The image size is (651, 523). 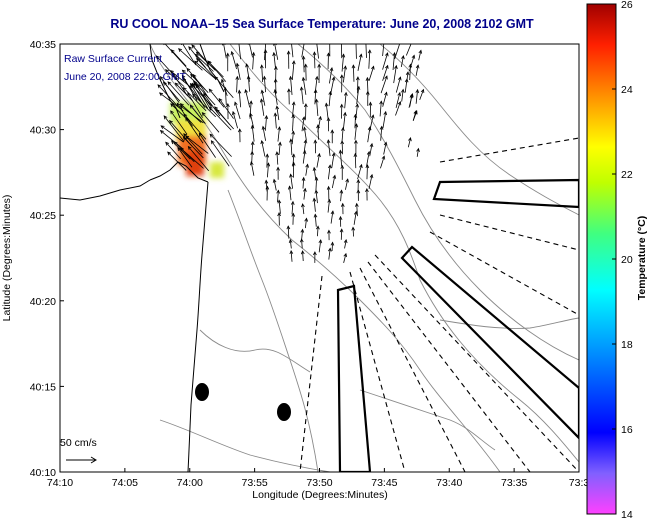 What do you see at coordinates (254, 483) in the screenshot?
I see `x-tick-label: 73:55` at bounding box center [254, 483].